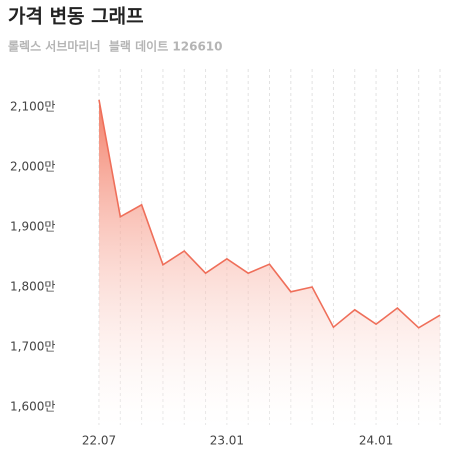 This screenshot has height=458, width=450. I want to click on y-tick-label: 2,000만, so click(32, 167).